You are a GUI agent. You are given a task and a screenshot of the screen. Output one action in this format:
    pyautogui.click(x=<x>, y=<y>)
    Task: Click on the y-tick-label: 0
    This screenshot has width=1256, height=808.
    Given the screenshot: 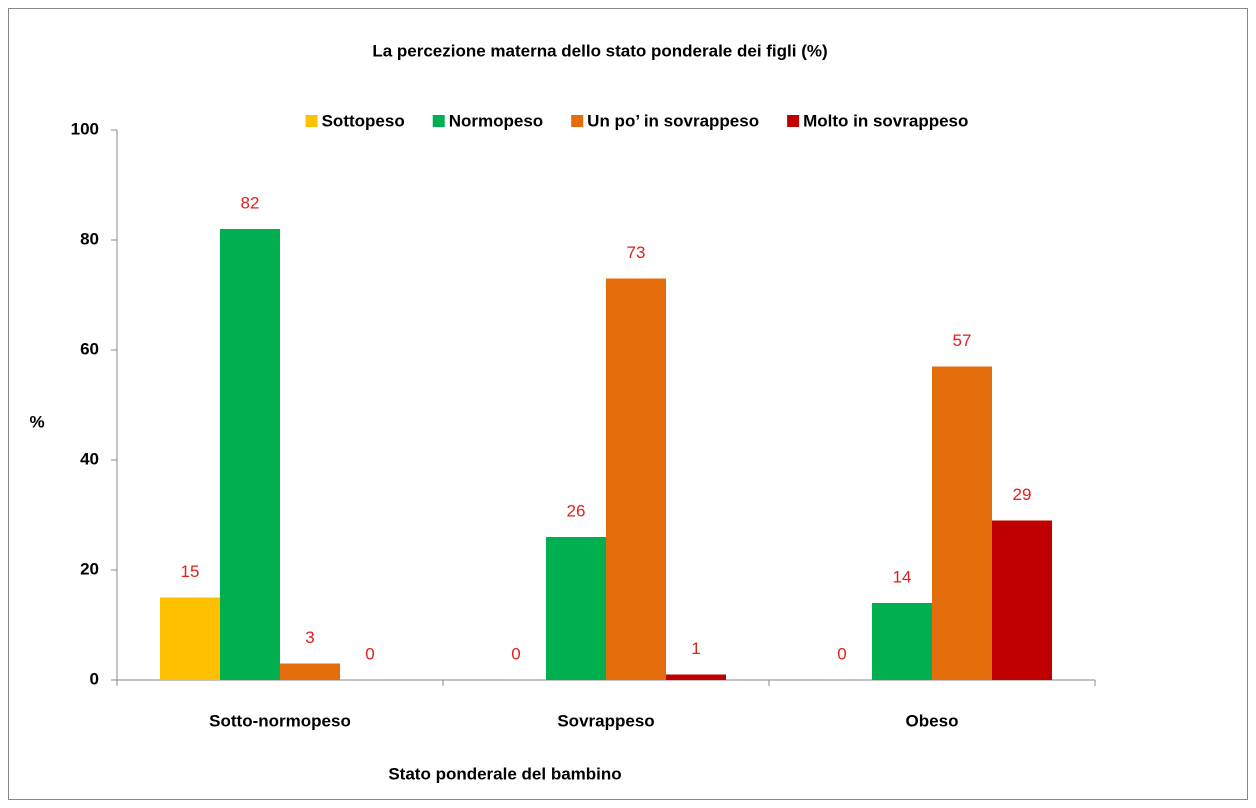 What is the action you would take?
    pyautogui.click(x=94, y=678)
    